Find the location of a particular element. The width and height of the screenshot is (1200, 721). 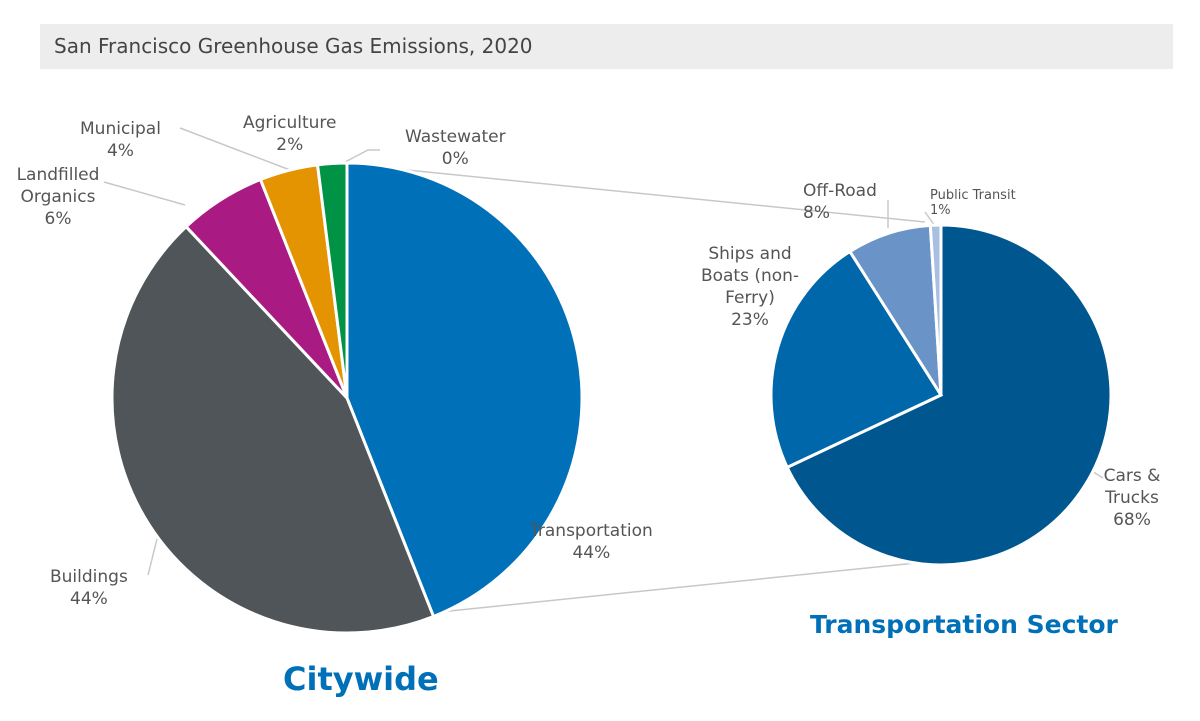

label-ships-boats: Ships and Boats (non-Ferry) 23% is located at coordinates (750, 287).